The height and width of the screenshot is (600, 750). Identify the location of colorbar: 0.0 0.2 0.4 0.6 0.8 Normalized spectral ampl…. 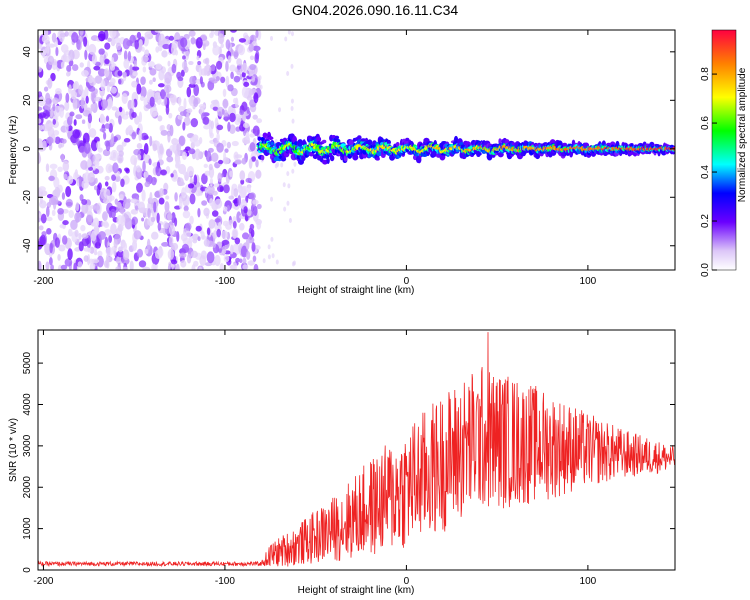
(724, 153).